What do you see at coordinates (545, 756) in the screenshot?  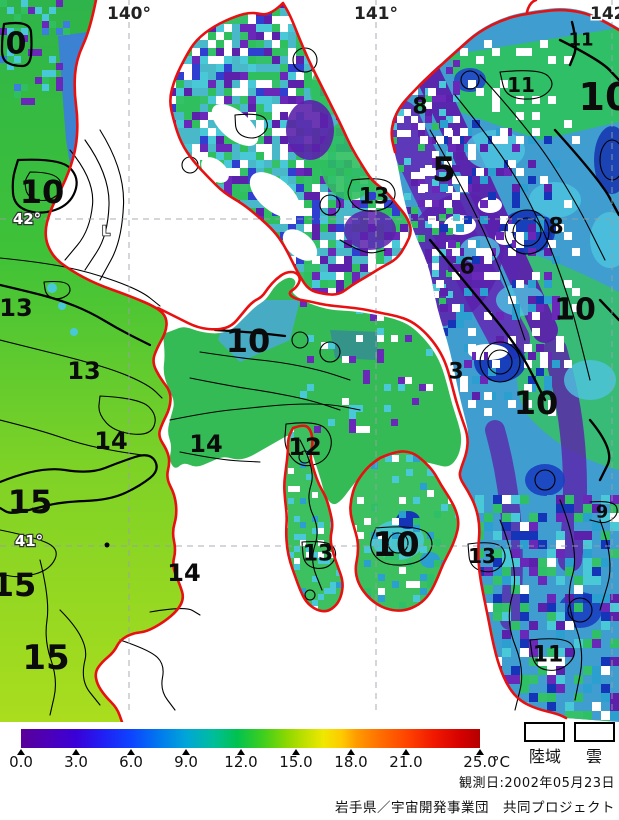 I see `legend-land-label: 陸域` at bounding box center [545, 756].